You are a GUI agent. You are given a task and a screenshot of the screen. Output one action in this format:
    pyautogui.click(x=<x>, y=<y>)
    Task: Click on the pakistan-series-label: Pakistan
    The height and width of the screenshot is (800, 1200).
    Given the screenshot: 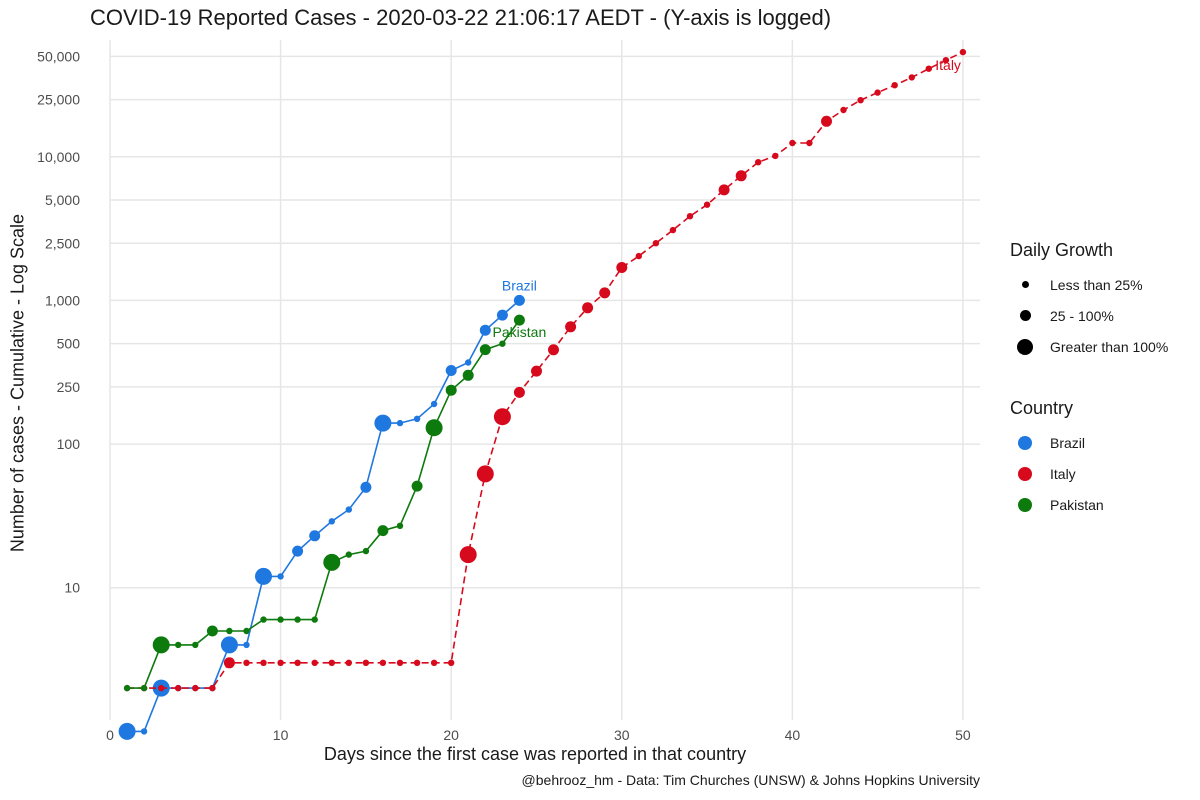 What is the action you would take?
    pyautogui.click(x=520, y=332)
    